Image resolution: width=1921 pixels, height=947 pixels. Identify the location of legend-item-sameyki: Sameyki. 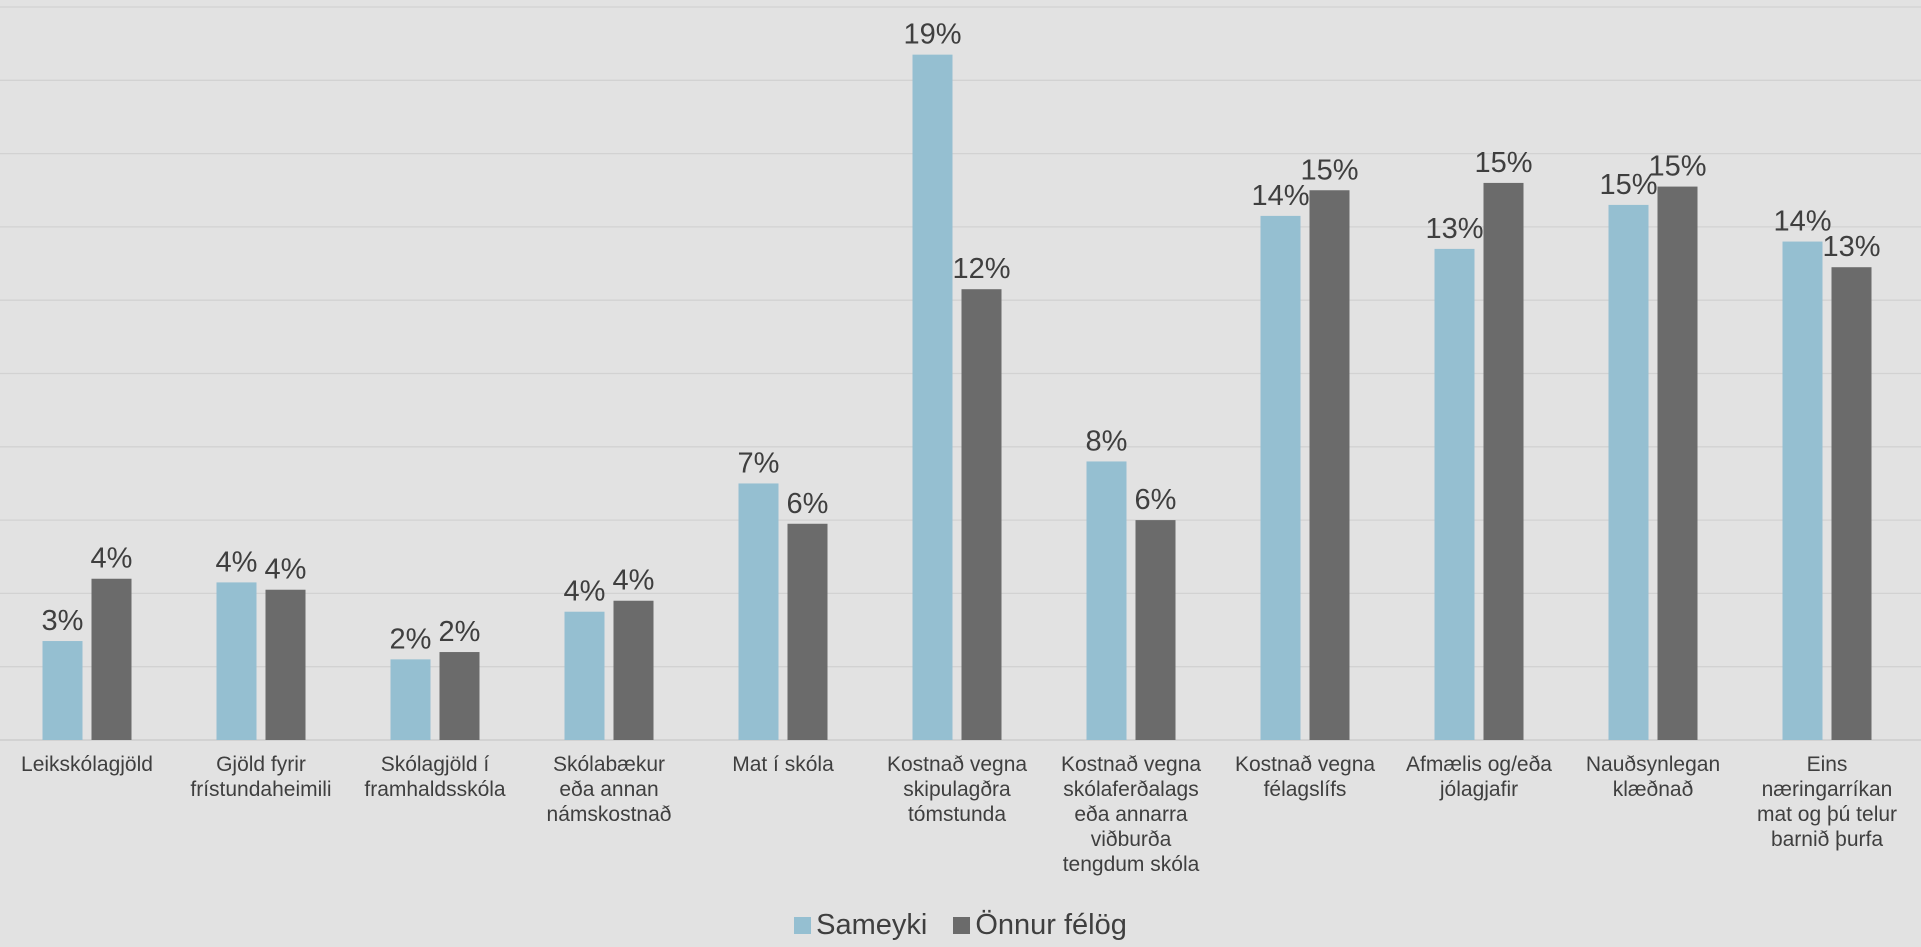
(860, 925).